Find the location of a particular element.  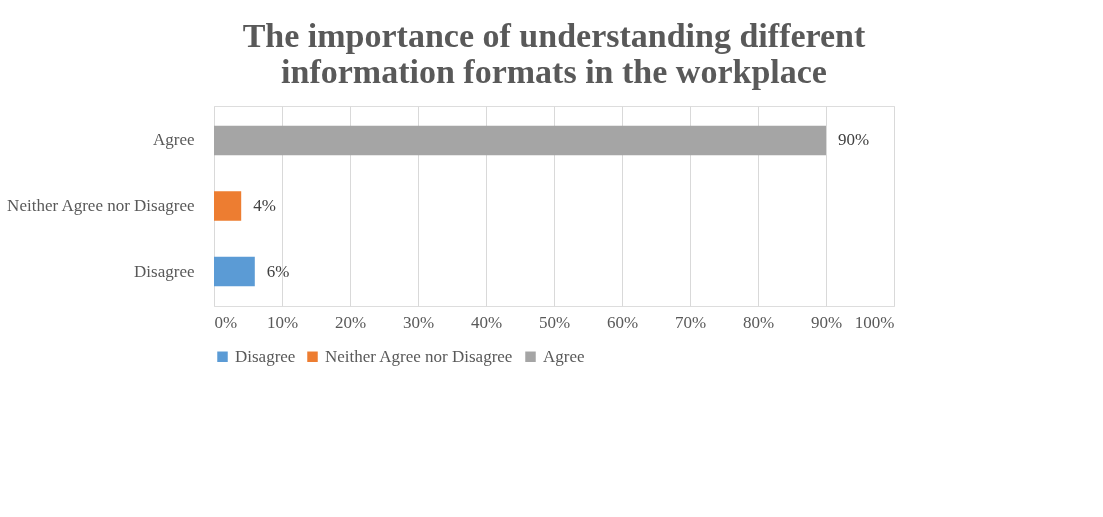

data-label: 90% is located at coordinates (854, 140).